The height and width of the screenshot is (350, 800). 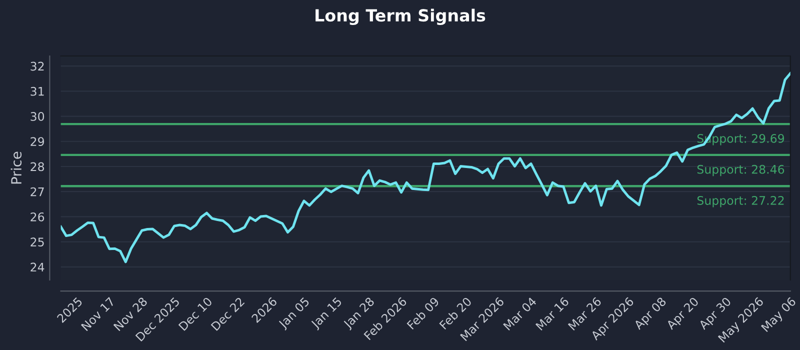 What do you see at coordinates (37, 217) in the screenshot?
I see `y-tick-label: 26` at bounding box center [37, 217].